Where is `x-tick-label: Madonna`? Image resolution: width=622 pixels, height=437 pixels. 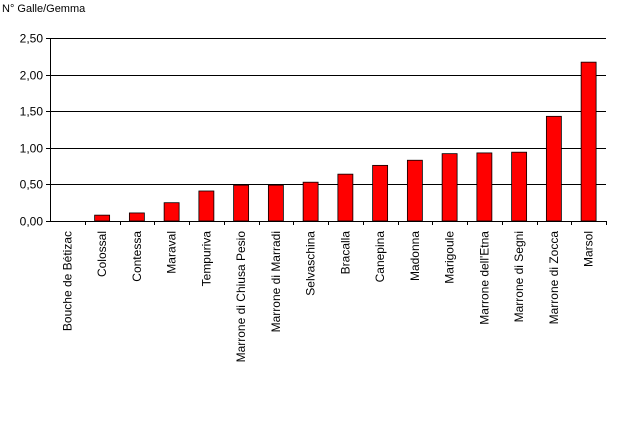 x-tick-label: Madonna is located at coordinates (415, 256).